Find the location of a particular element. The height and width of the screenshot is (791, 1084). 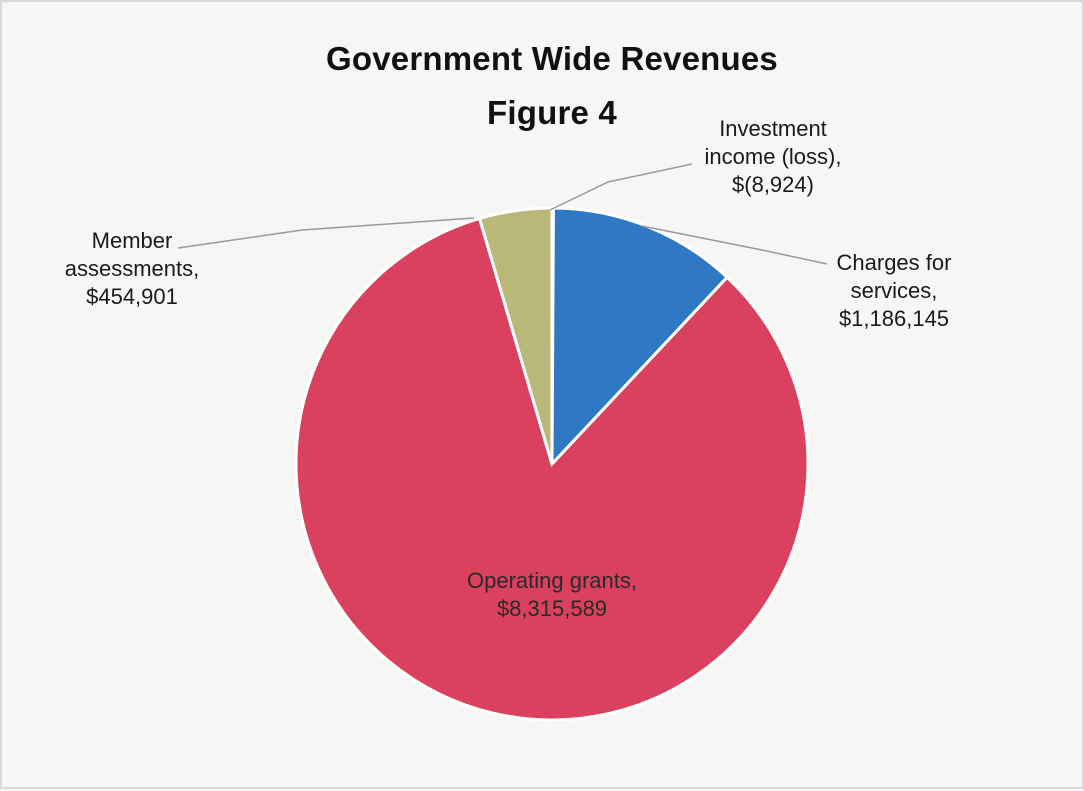

slice-label-line: income (loss), is located at coordinates (773, 156).